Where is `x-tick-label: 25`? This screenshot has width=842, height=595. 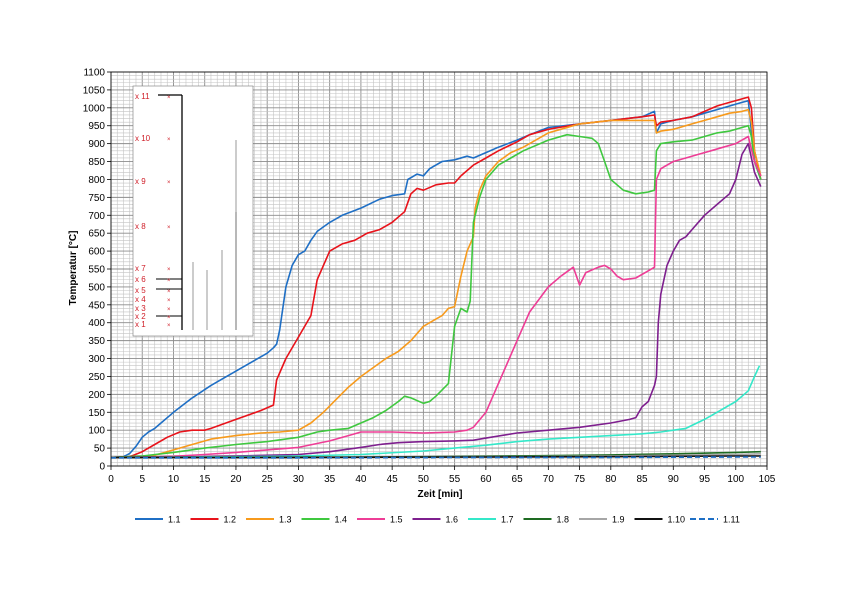 x-tick-label: 25 is located at coordinates (268, 479).